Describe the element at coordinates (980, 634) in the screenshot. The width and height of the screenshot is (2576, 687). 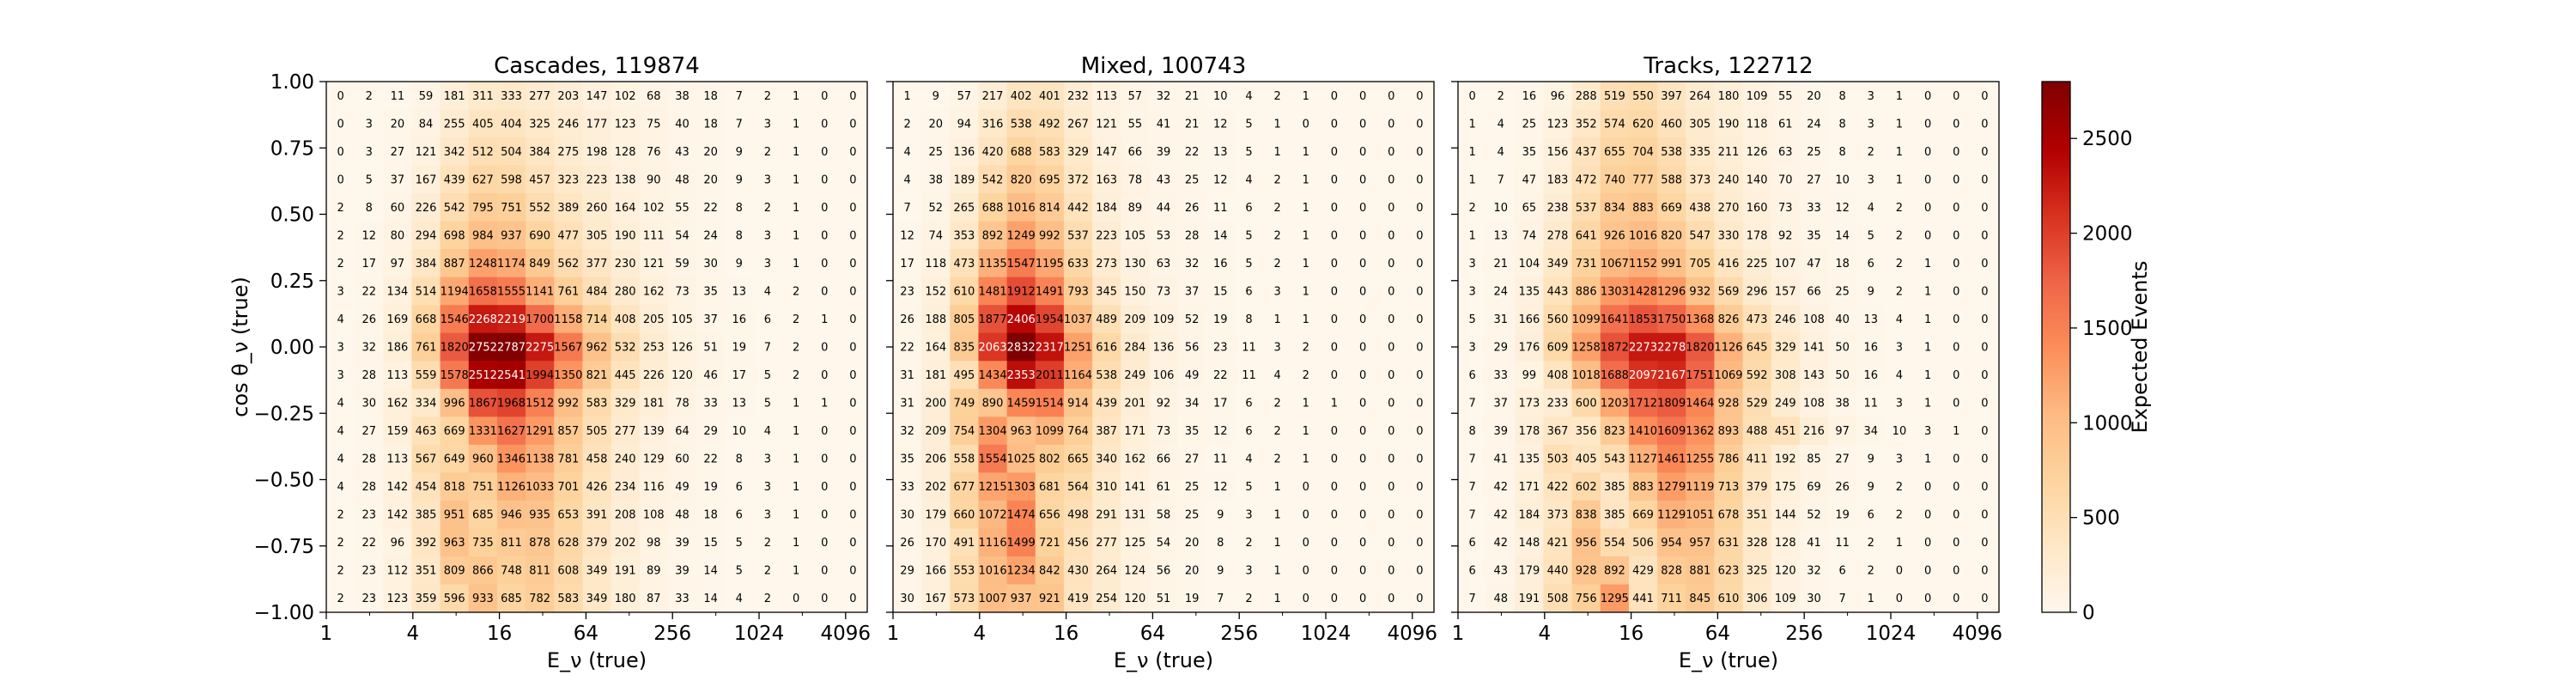
I see `x-tick-label: 4` at that location.